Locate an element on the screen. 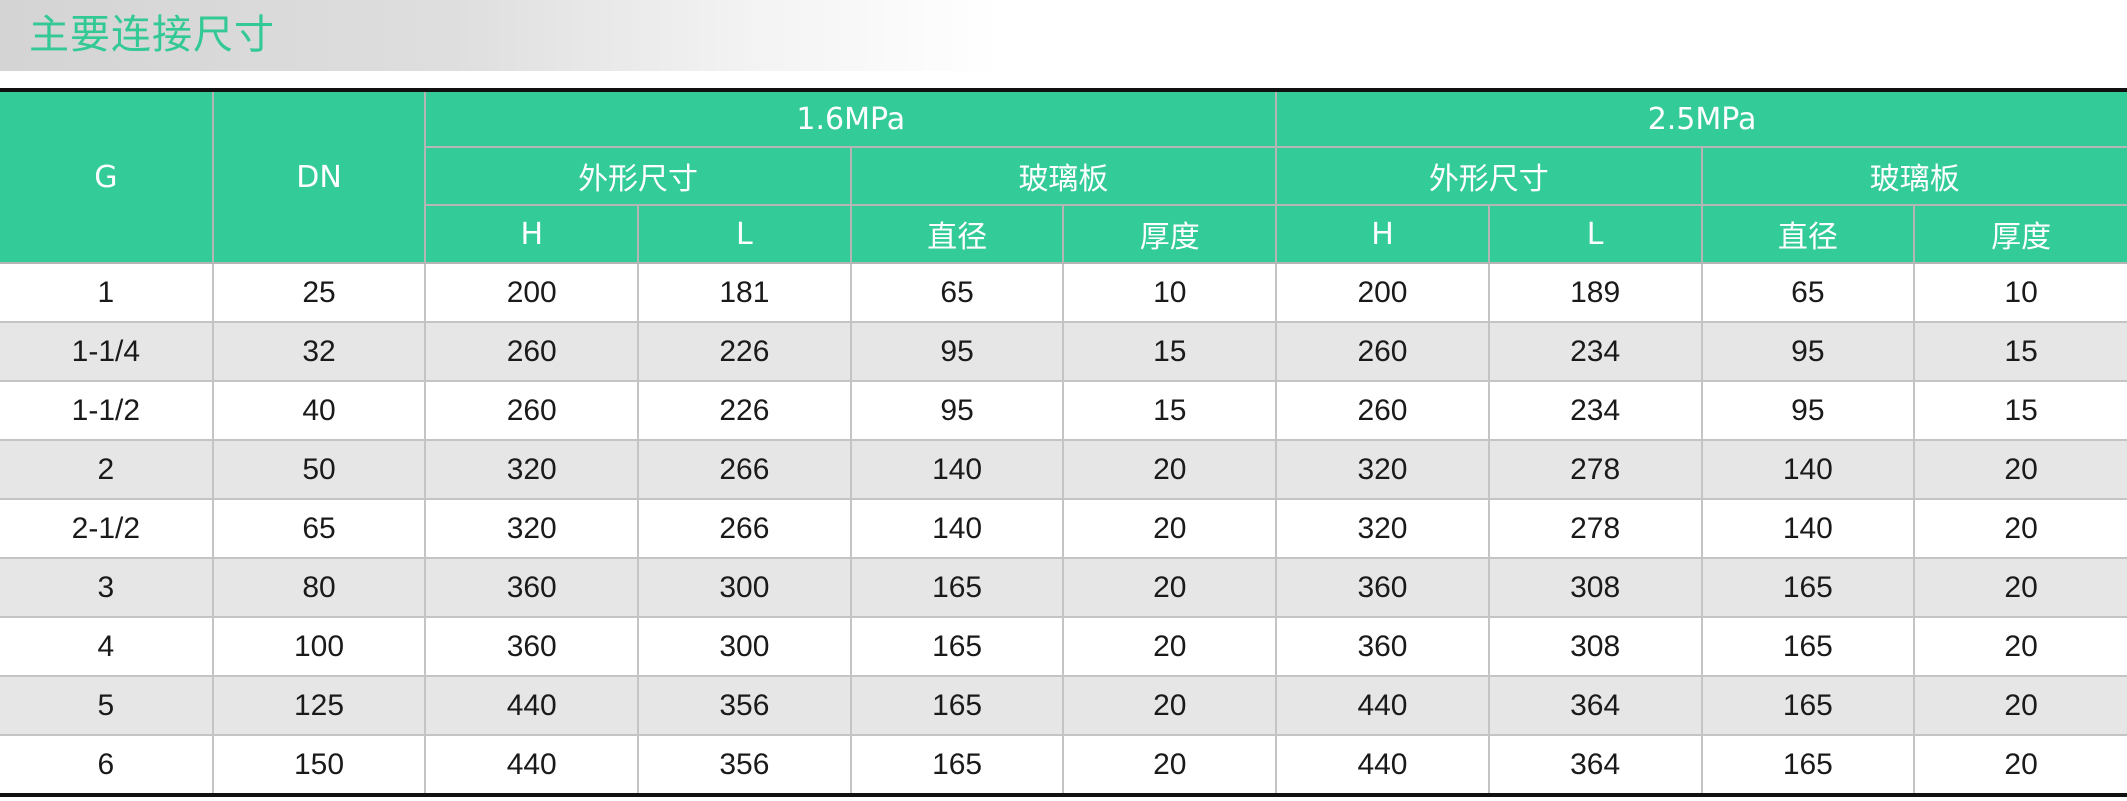  header-l-2: L is located at coordinates (1595, 234).